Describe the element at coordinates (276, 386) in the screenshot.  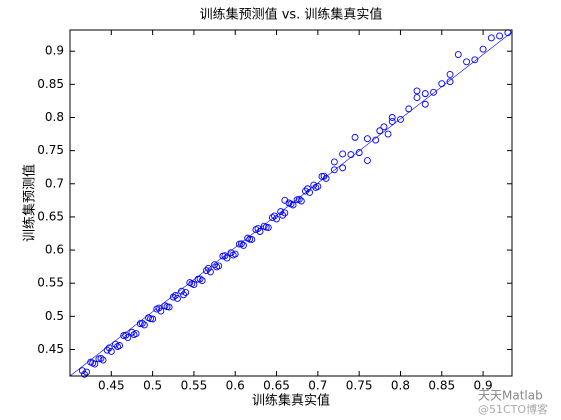
I see `x-tick-label: 0.65` at that location.